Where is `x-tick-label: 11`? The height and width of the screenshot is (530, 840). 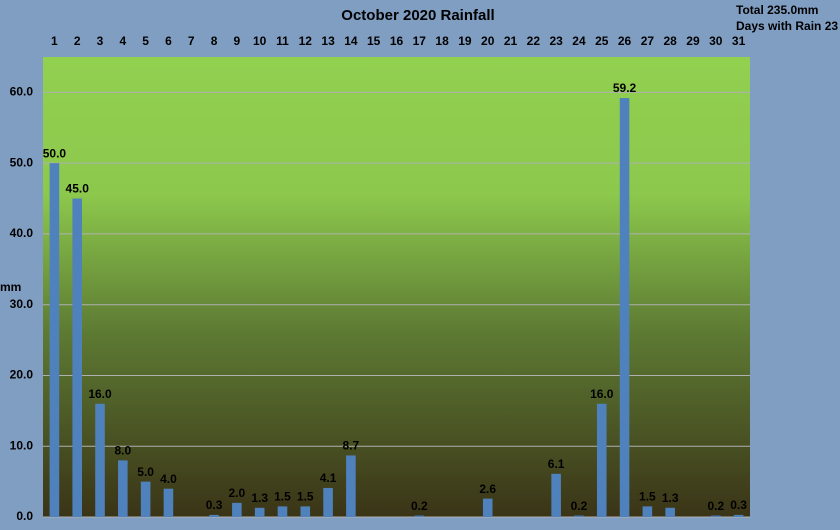 x-tick-label: 11 is located at coordinates (282, 41).